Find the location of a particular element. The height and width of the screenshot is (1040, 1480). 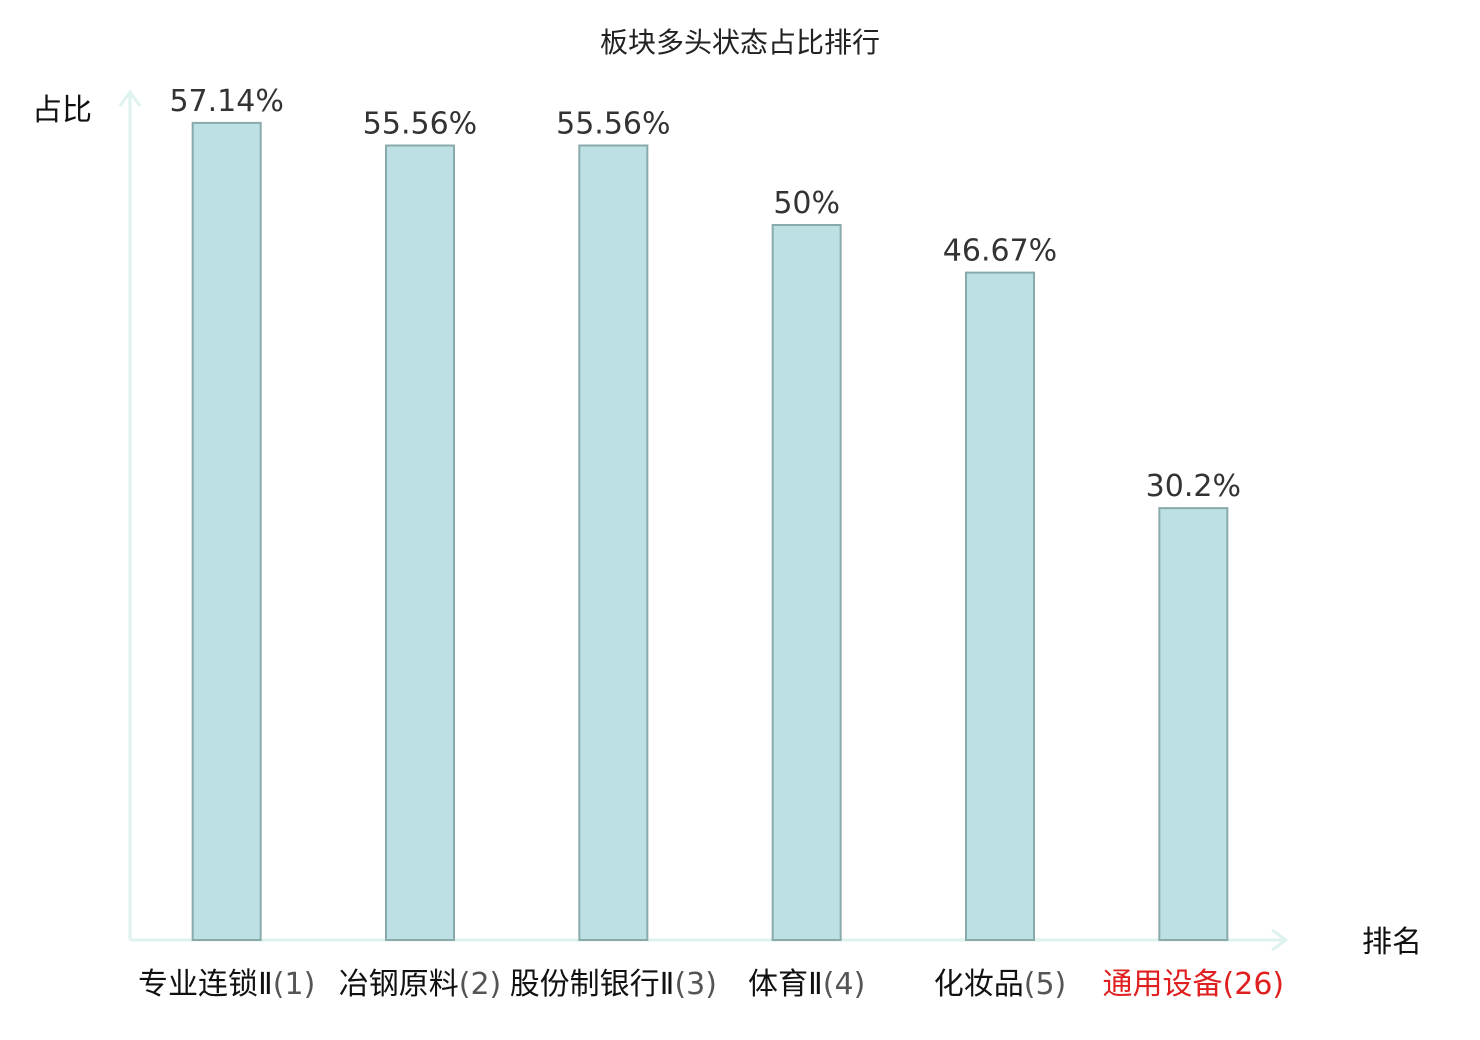

category-label-5: 化妆品(5) is located at coordinates (1000, 984).